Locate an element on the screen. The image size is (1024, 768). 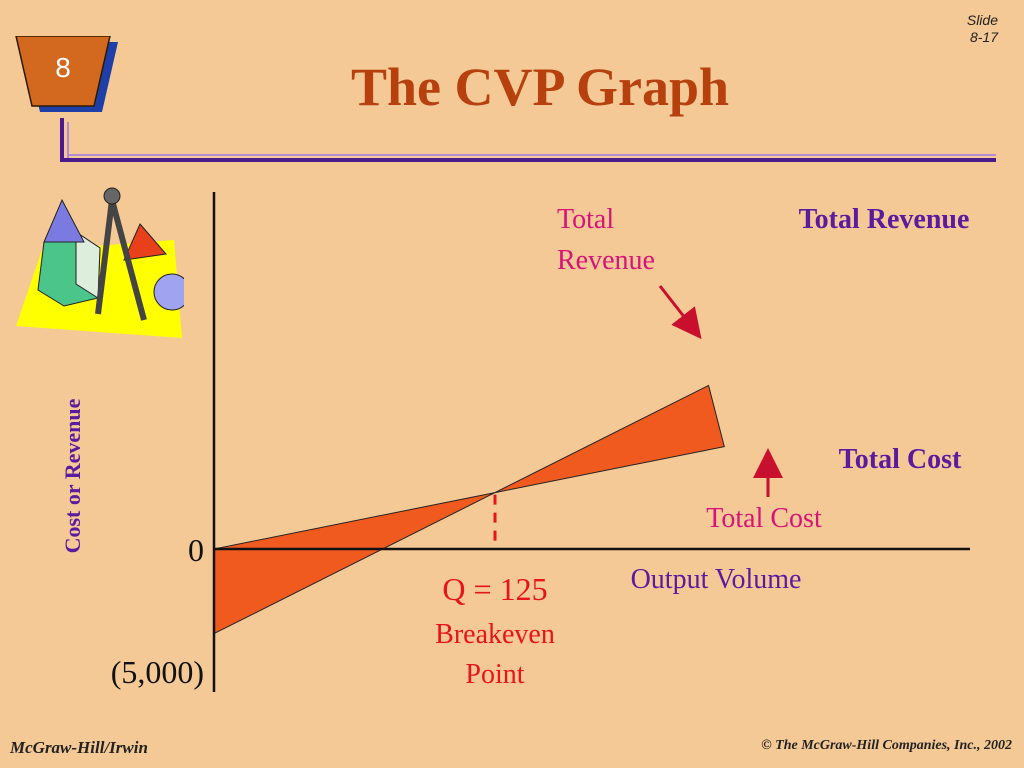
breakeven-point-label: Breakeven Point is located at coordinates (495, 654).